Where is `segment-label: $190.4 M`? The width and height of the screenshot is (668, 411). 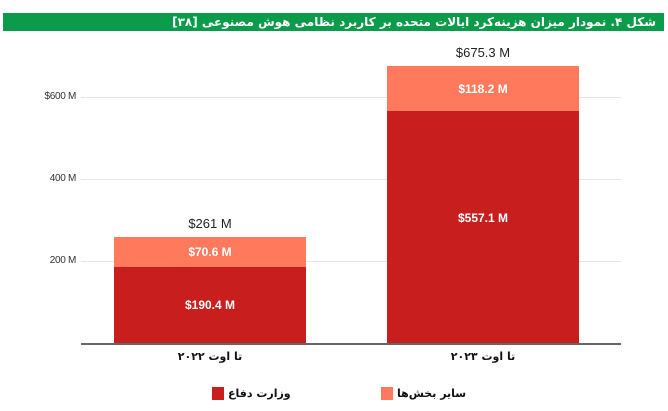 segment-label: $190.4 M is located at coordinates (210, 305).